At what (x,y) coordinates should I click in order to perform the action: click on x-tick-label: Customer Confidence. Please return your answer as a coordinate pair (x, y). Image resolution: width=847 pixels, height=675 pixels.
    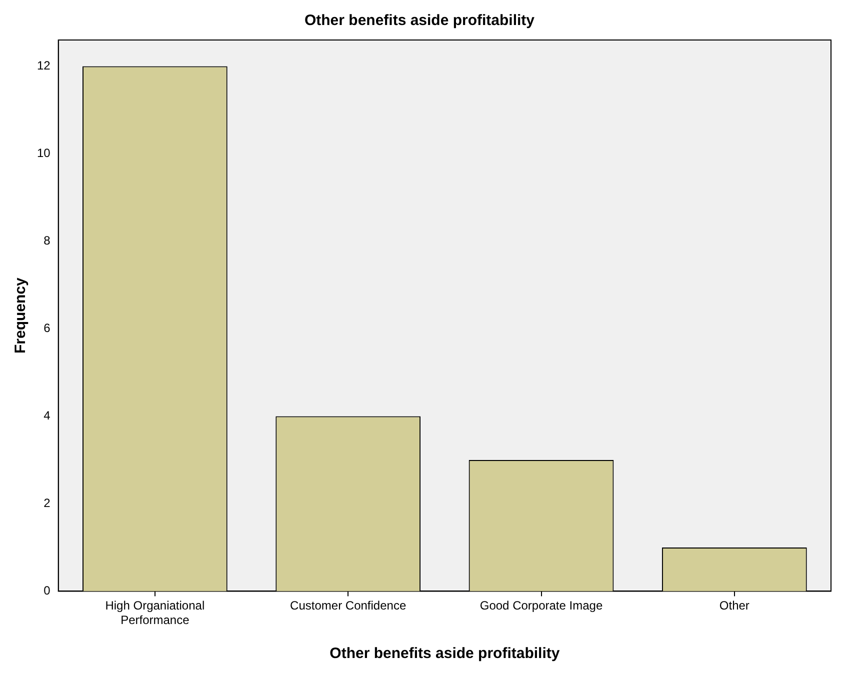
    Looking at the image, I should click on (348, 605).